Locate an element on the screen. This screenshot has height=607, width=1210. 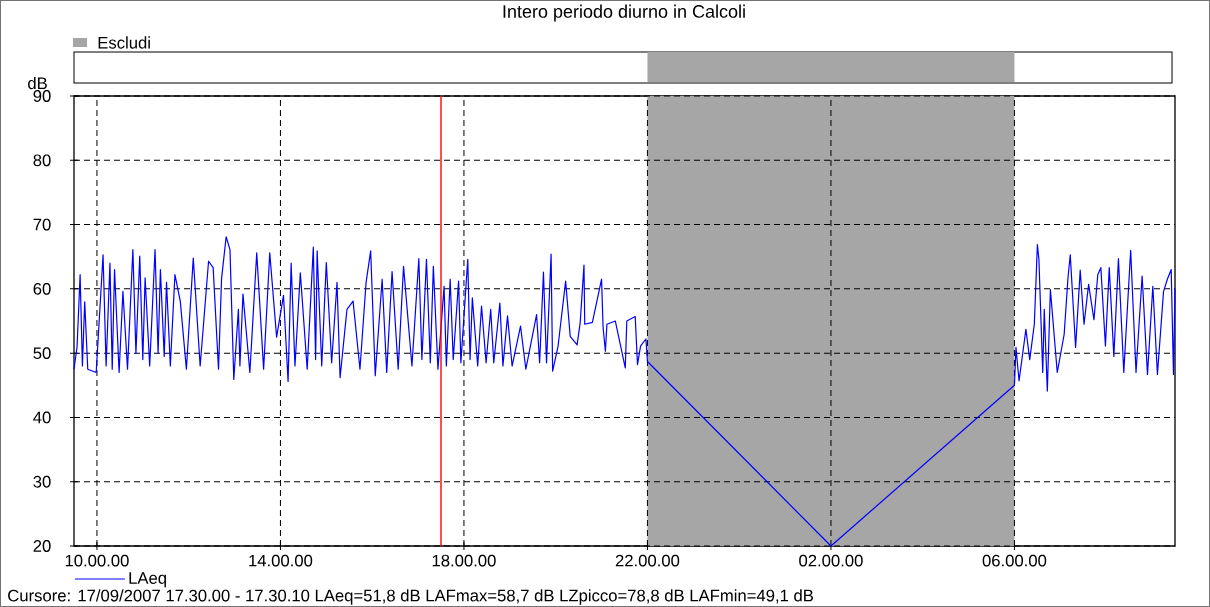
chart-title: Intero periodo diurno in Calcoli is located at coordinates (624, 13).